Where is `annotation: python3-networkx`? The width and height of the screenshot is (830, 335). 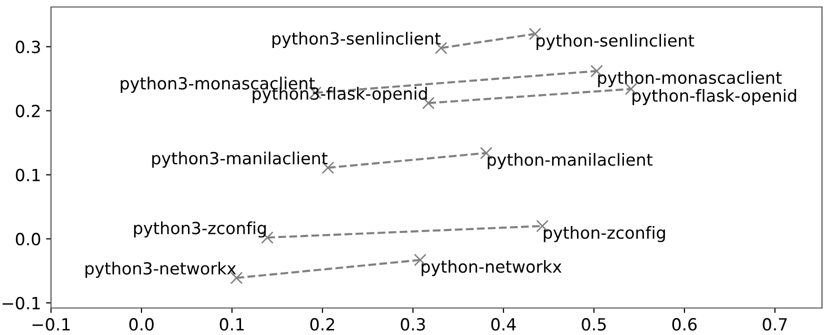 annotation: python3-networkx is located at coordinates (161, 270).